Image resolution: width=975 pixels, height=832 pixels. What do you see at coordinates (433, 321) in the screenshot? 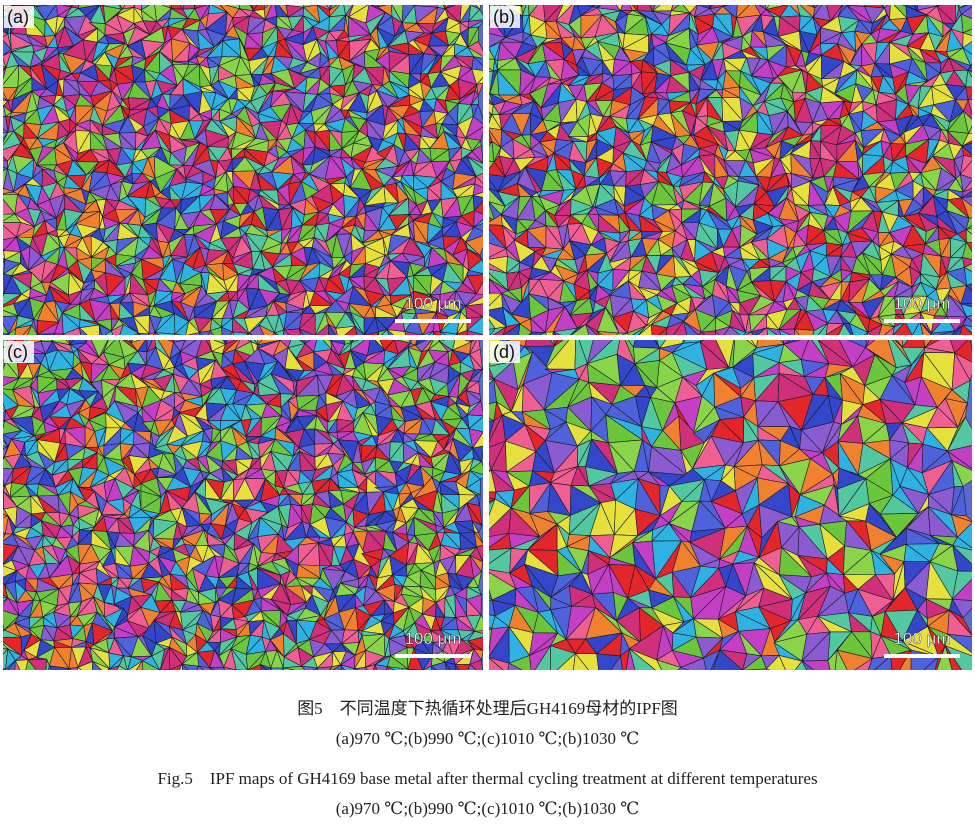
I see `scale-bar` at bounding box center [433, 321].